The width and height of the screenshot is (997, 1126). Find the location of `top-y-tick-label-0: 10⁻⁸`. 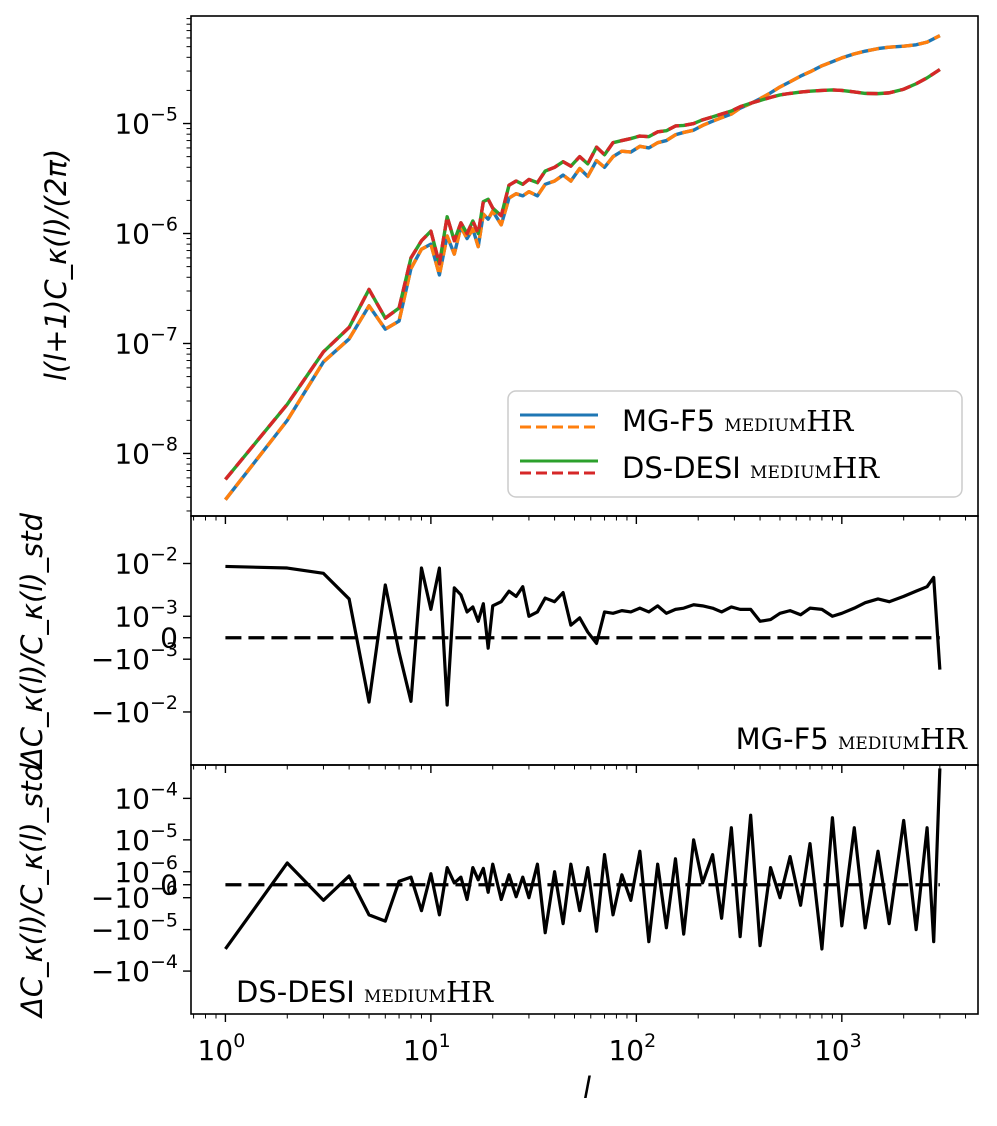

top-y-tick-label-0: 10⁻⁸ is located at coordinates (146, 451).